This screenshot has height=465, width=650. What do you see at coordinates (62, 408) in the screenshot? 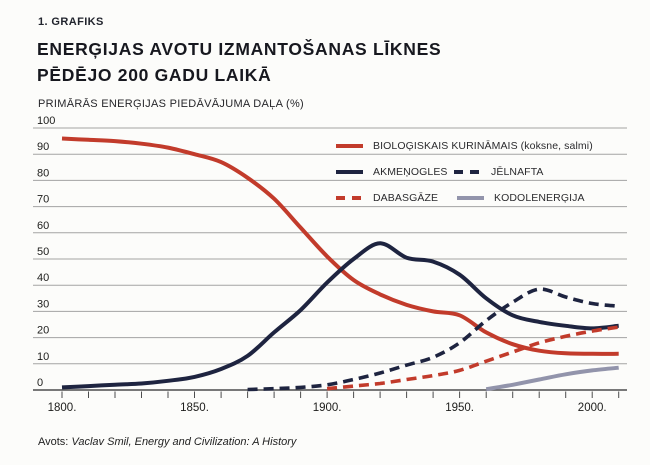
I see `x-axis-label: 1800.` at bounding box center [62, 408].